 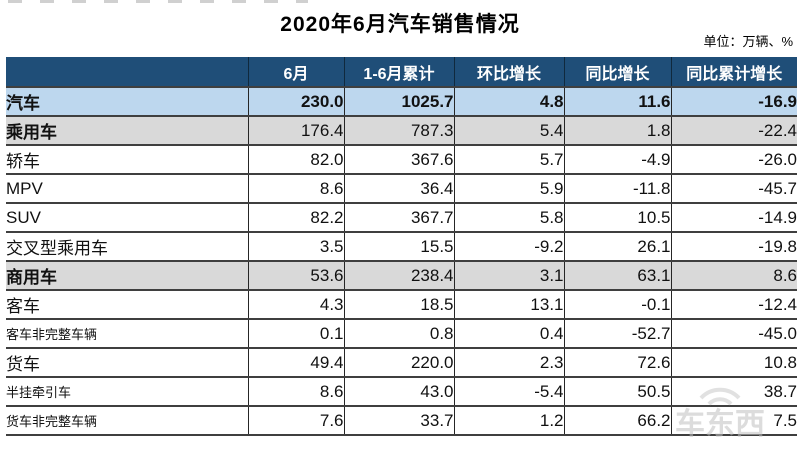 I want to click on cell: 0.8, so click(x=398, y=333).